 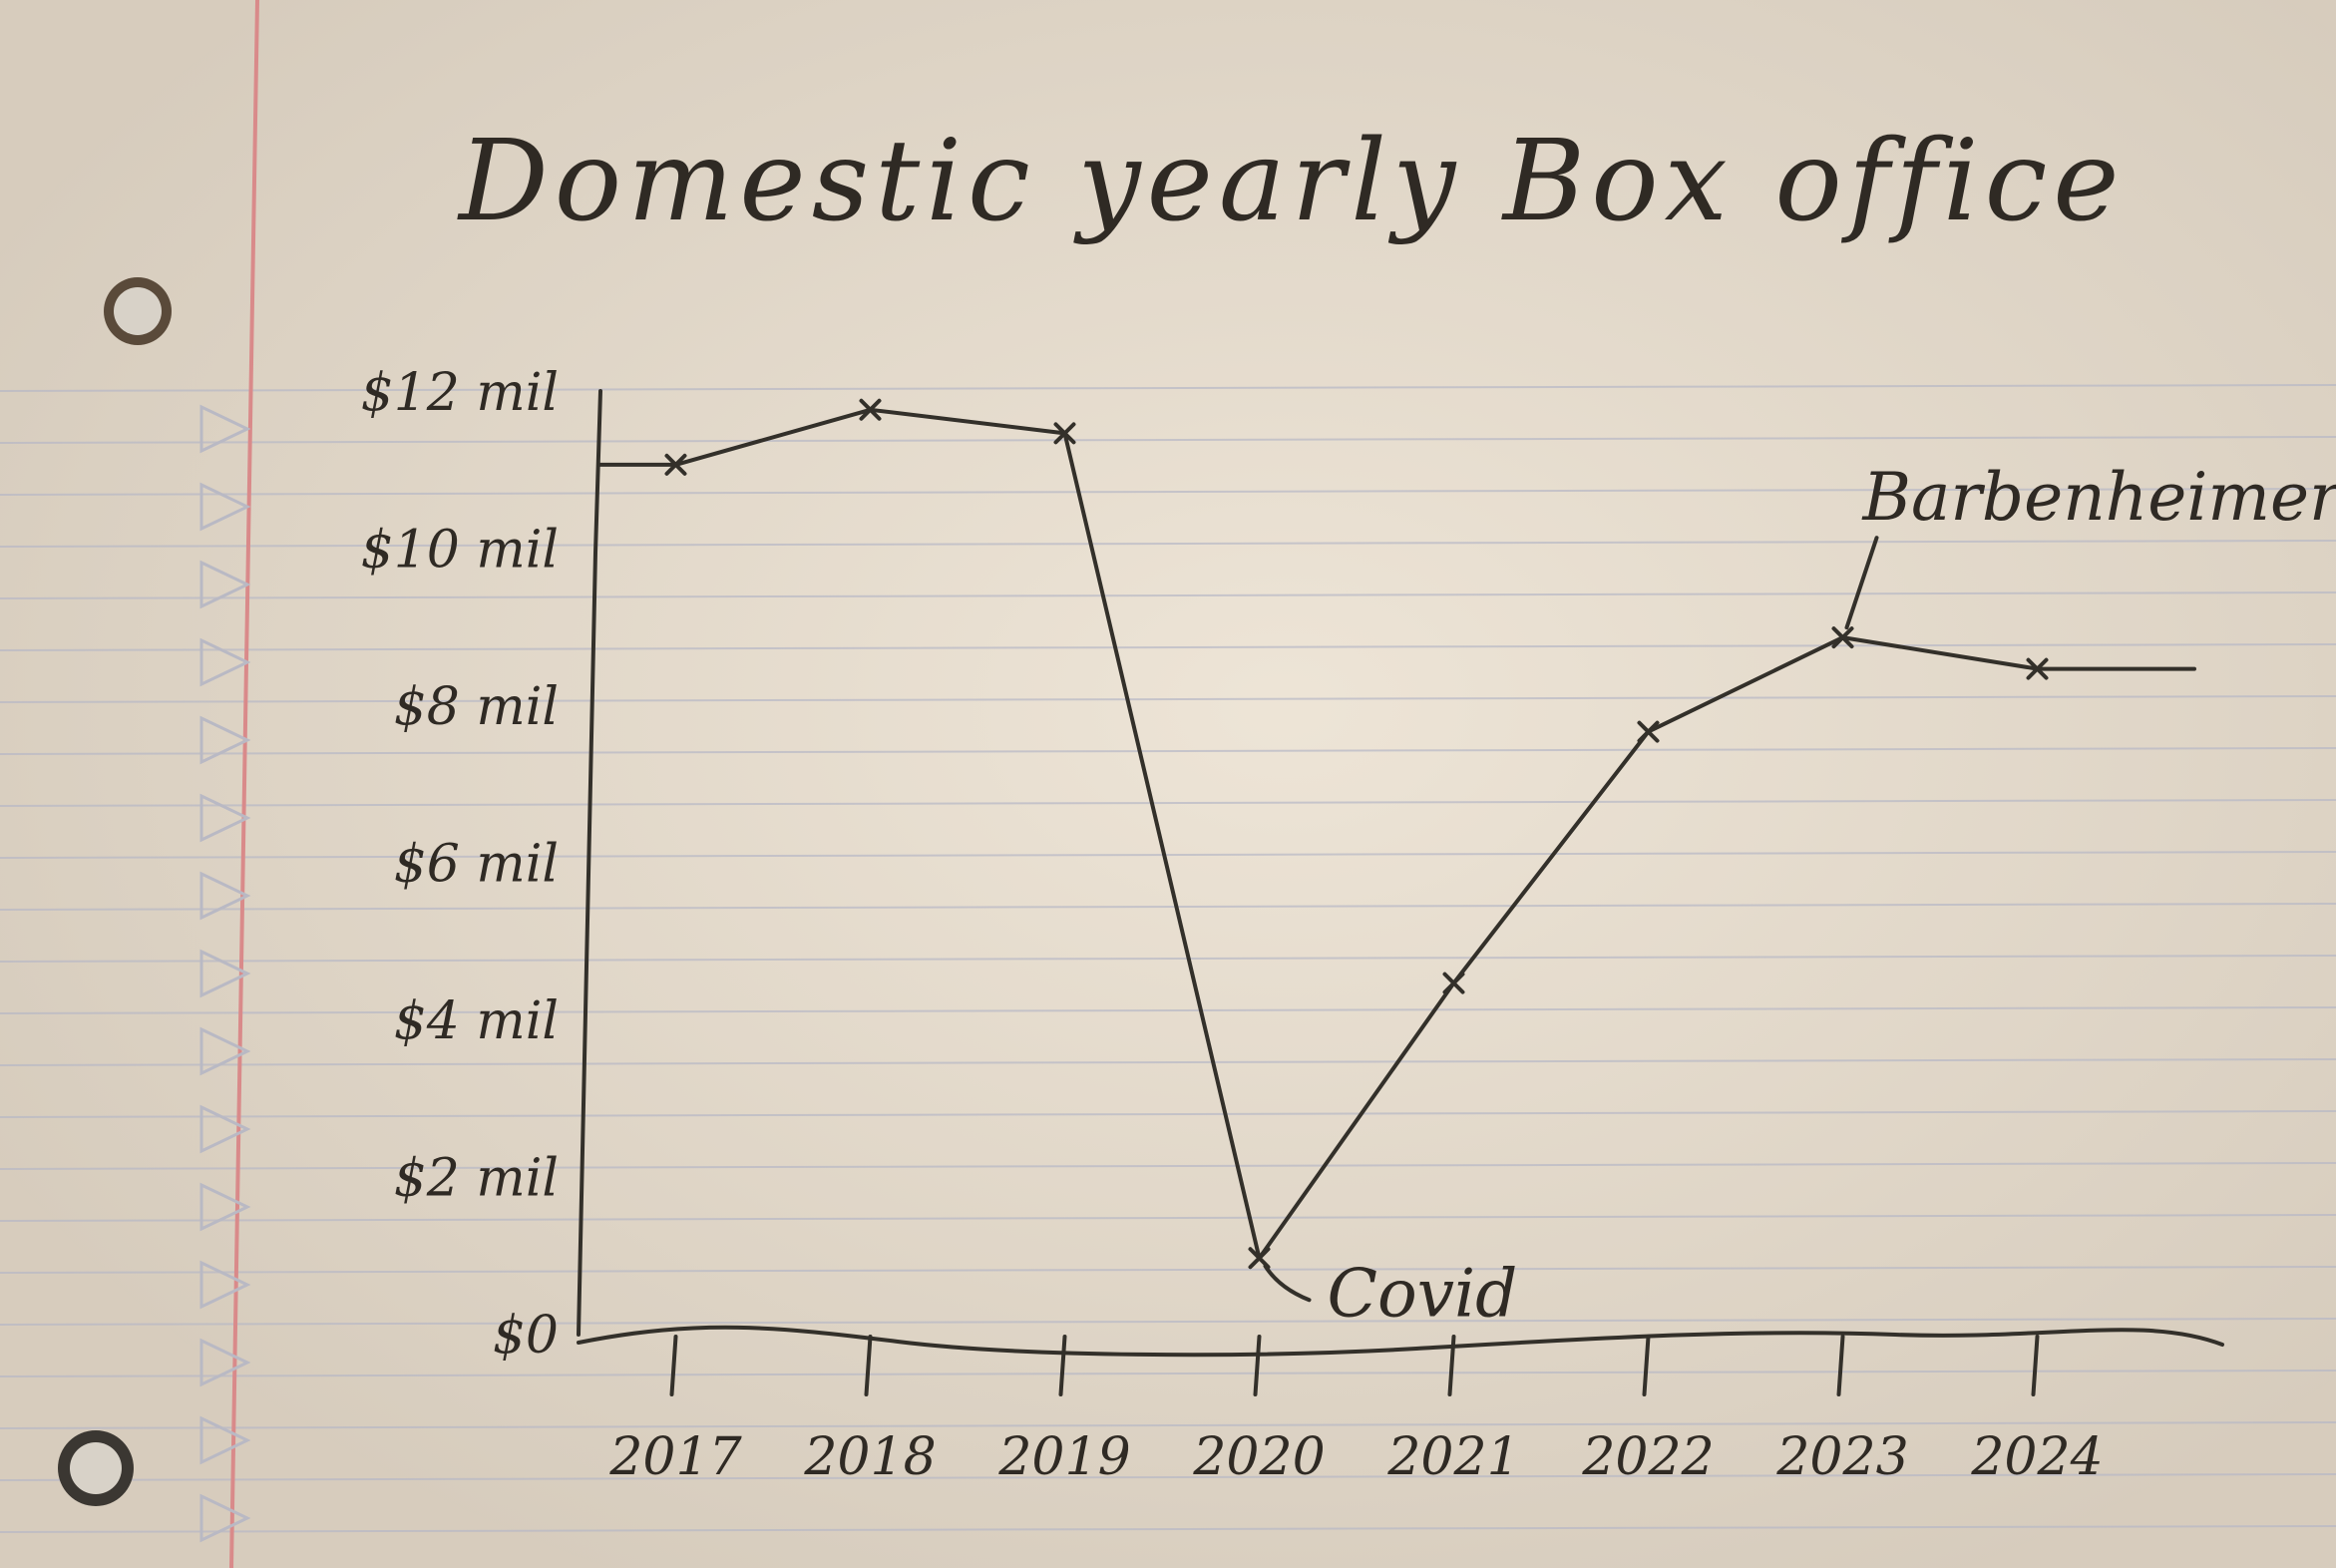 I want to click on y-axis, so click(x=589, y=863).